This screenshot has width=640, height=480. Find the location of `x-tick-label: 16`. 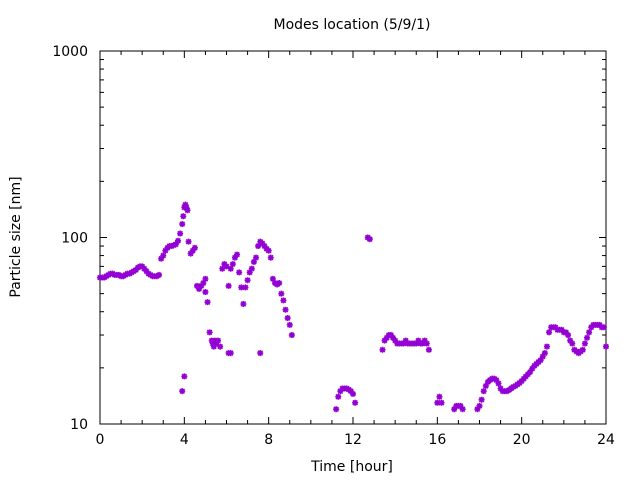

x-tick-label: 16 is located at coordinates (437, 440).